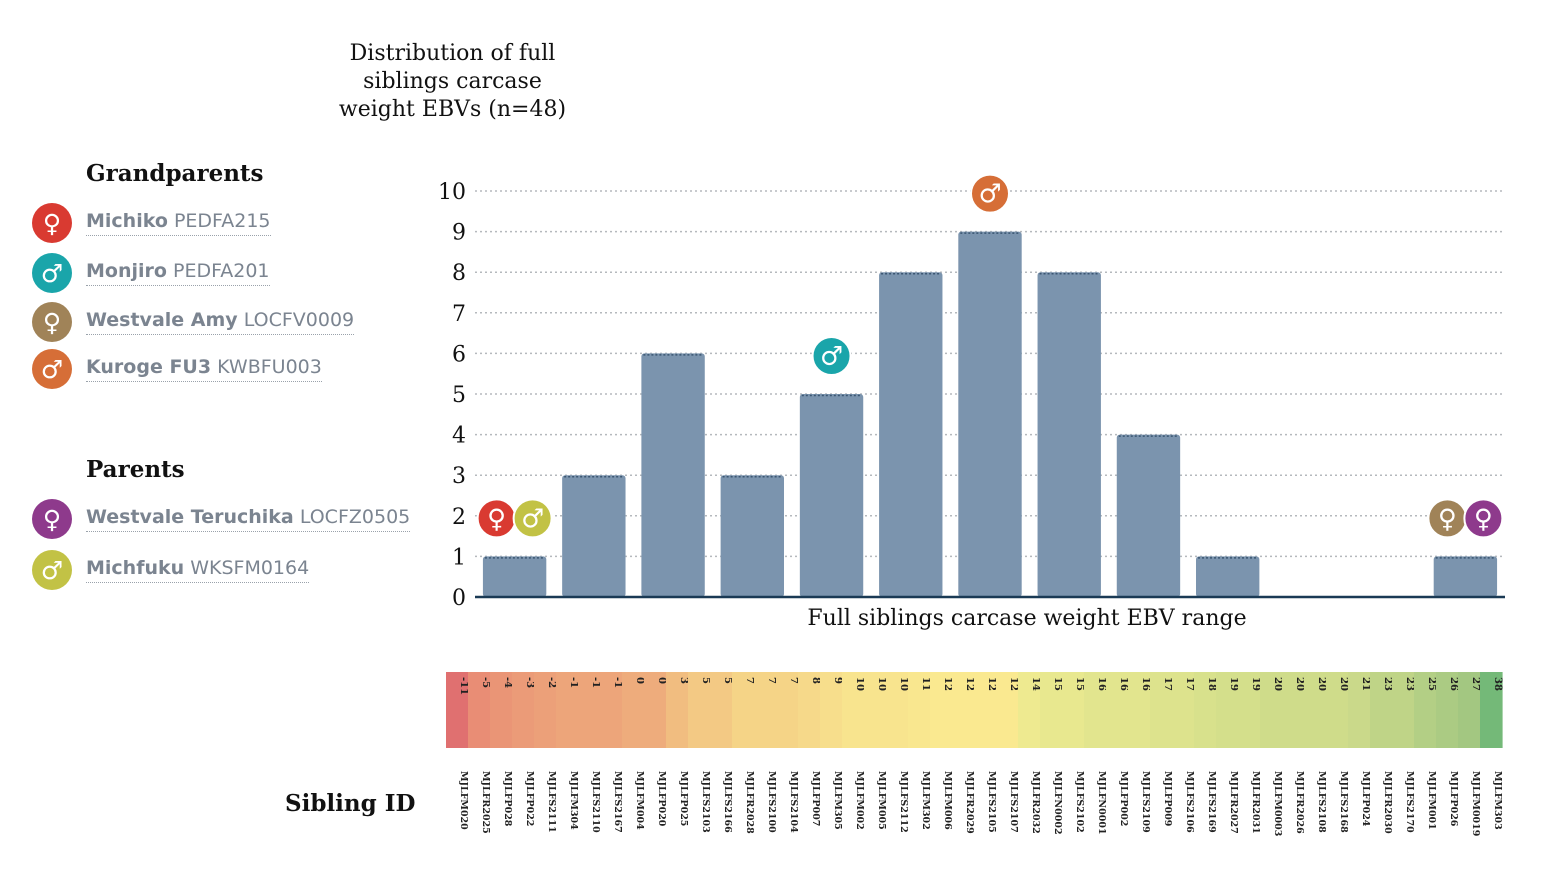 Image resolution: width=1542 pixels, height=870 pixels. I want to click on ebv-value: 23, so click(1409, 684).